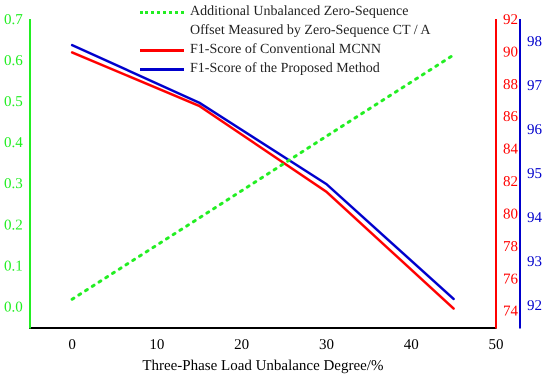 The image size is (550, 377). I want to click on y2-tick-label: 86, so click(510, 117).